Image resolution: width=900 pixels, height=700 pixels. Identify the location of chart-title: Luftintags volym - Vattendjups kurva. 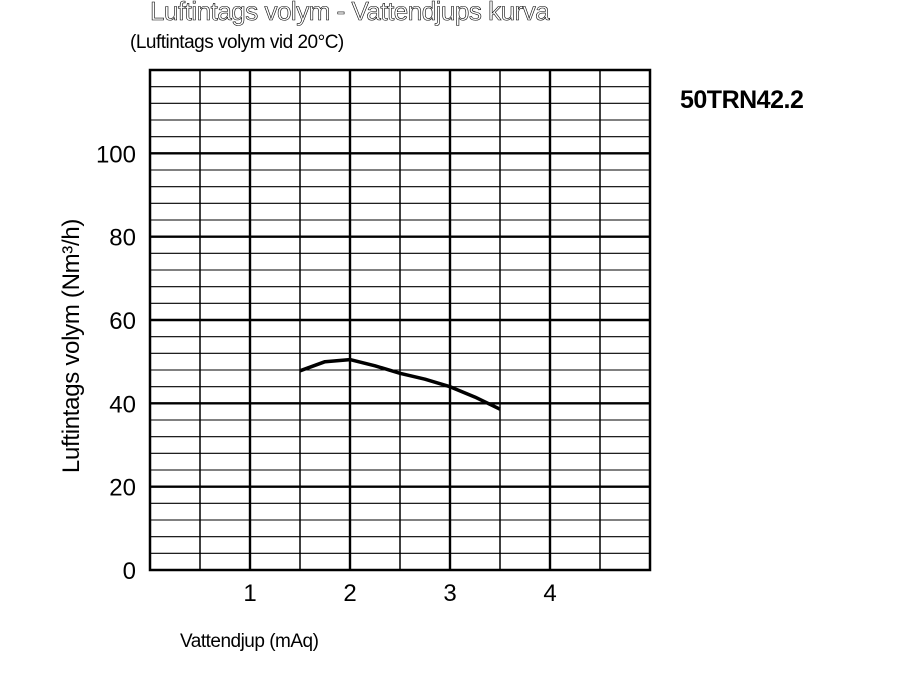
(350, 13).